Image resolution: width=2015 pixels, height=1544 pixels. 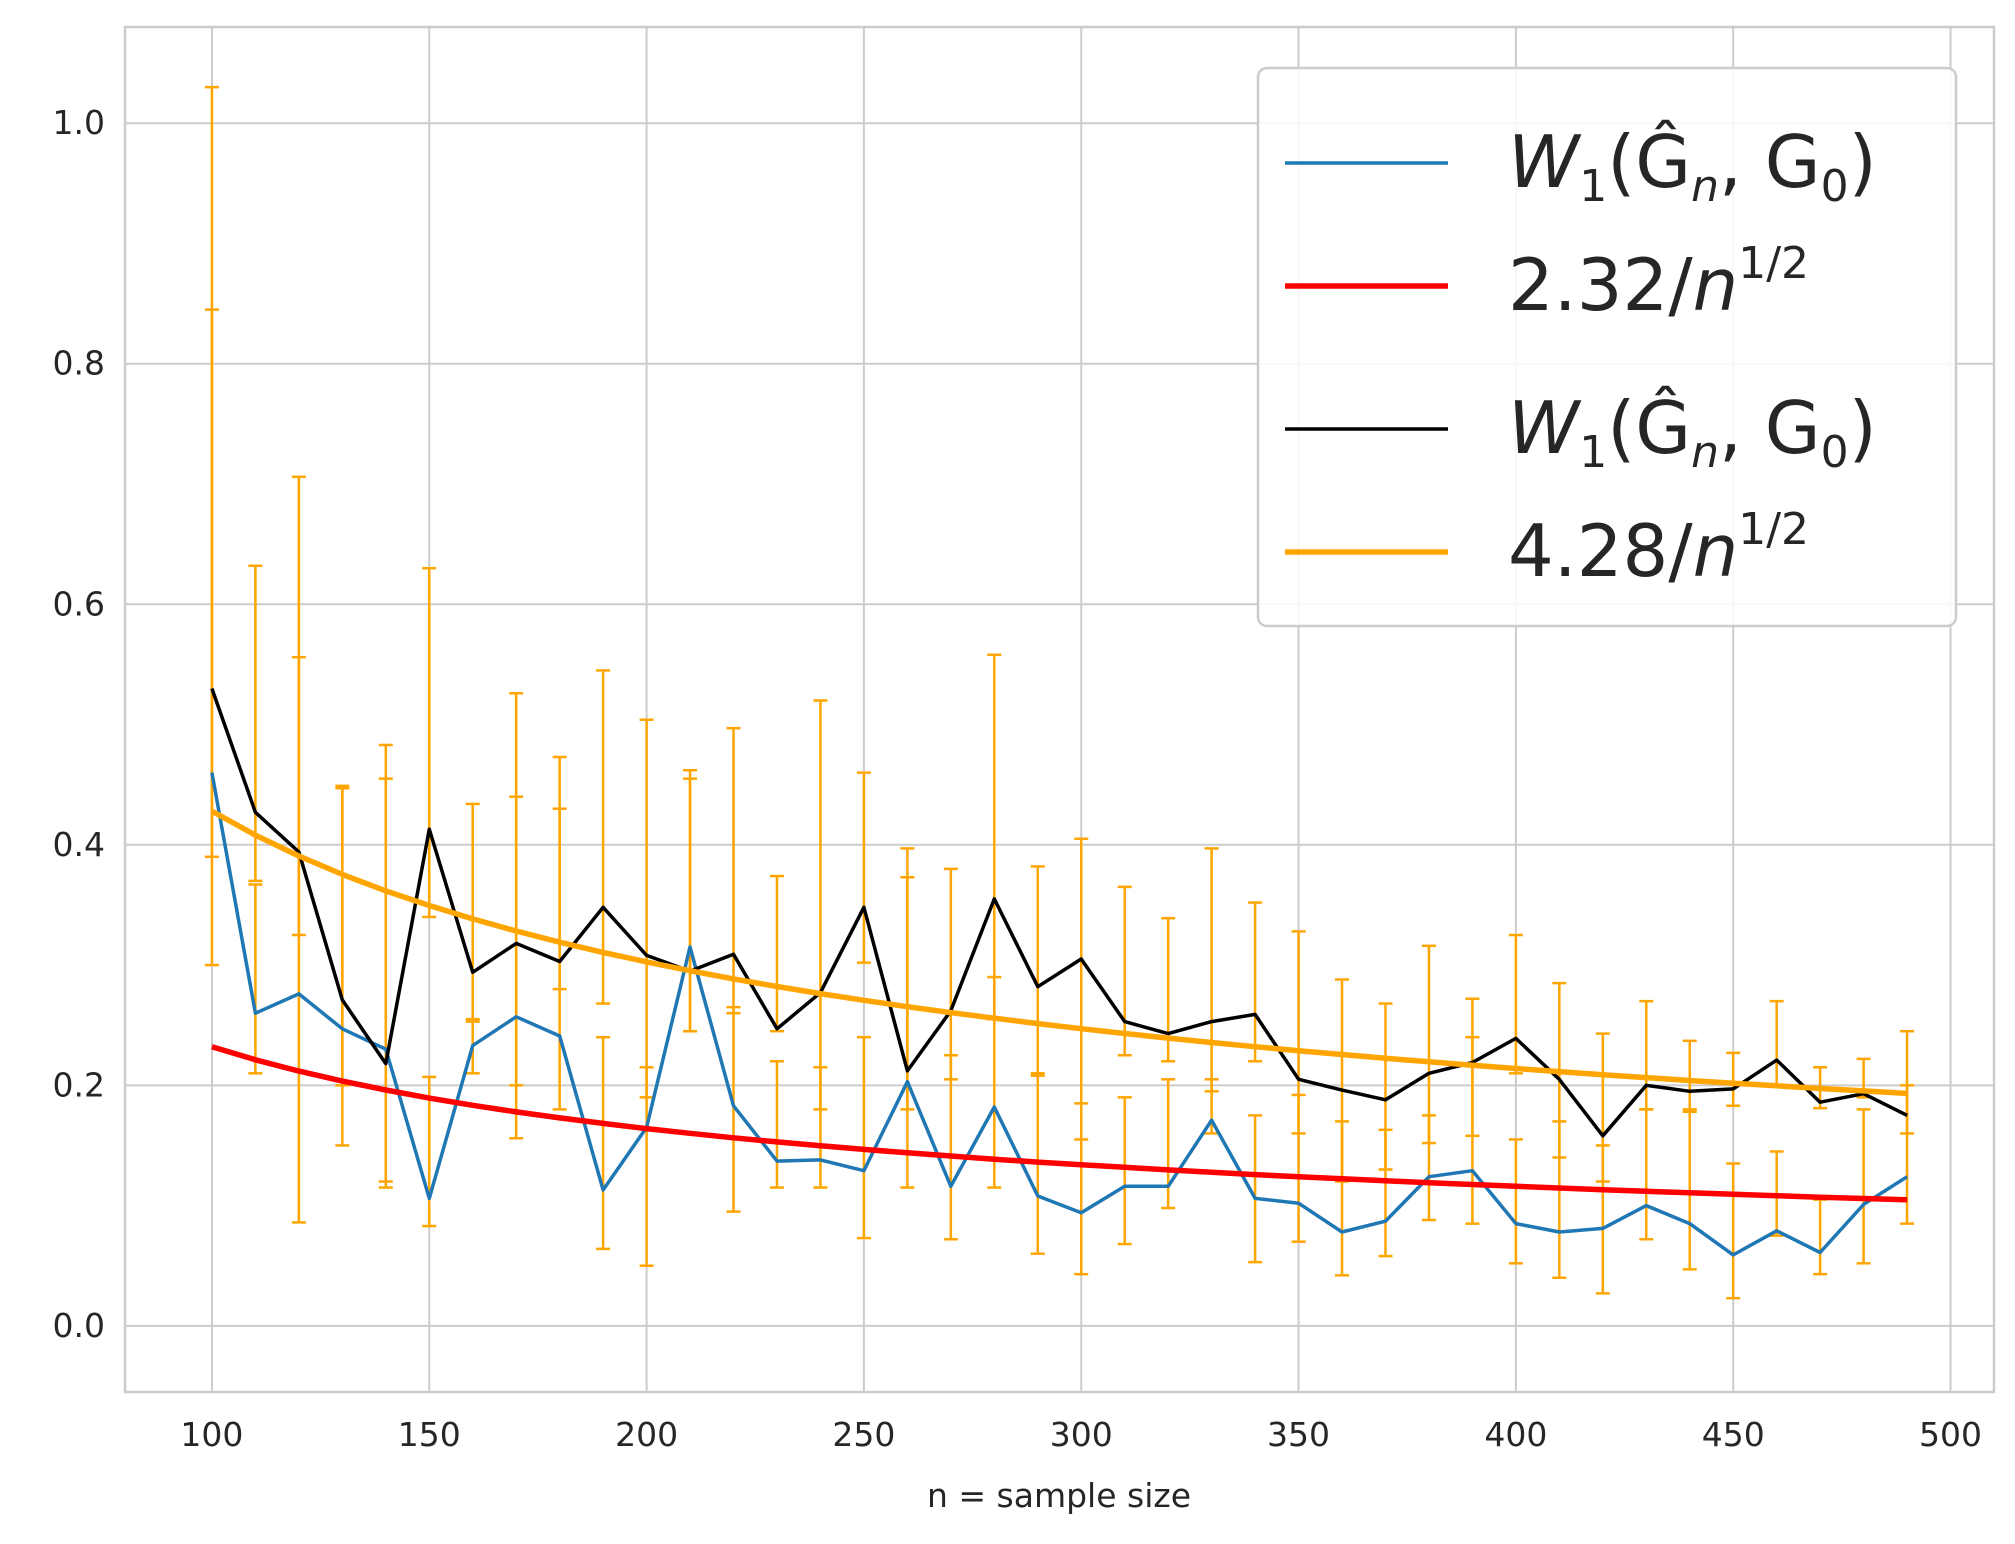 What do you see at coordinates (1950, 1434) in the screenshot?
I see `x-tick-label: 500` at bounding box center [1950, 1434].